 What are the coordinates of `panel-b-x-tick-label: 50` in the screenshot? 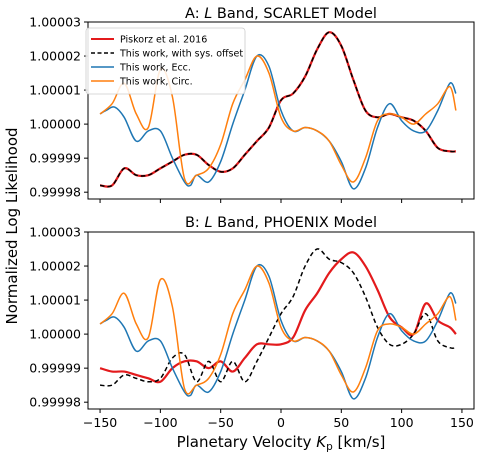 It's located at (341, 422).